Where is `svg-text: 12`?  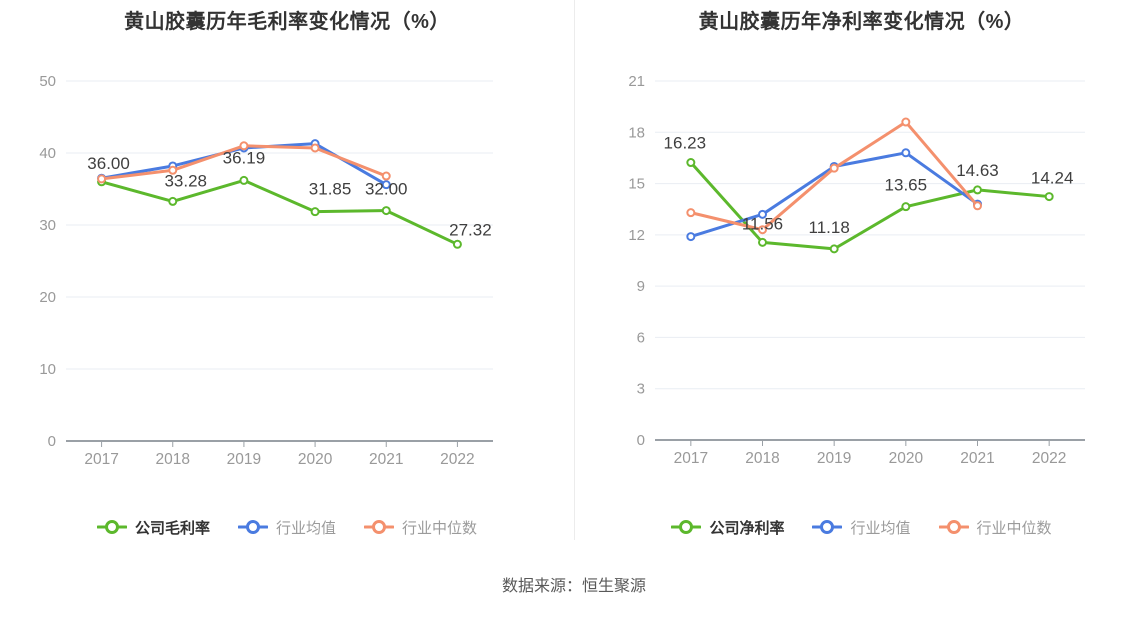 svg-text: 12 is located at coordinates (636, 235).